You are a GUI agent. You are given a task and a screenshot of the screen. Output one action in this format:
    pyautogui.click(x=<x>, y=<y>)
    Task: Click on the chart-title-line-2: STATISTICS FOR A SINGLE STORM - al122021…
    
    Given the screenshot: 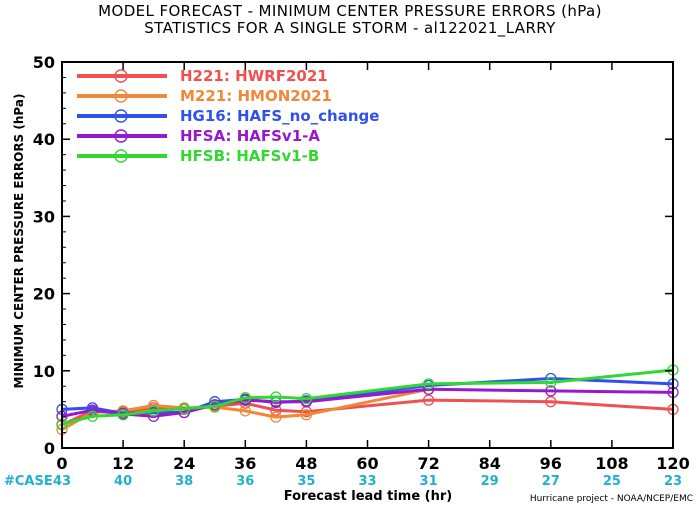 What is the action you would take?
    pyautogui.click(x=350, y=28)
    